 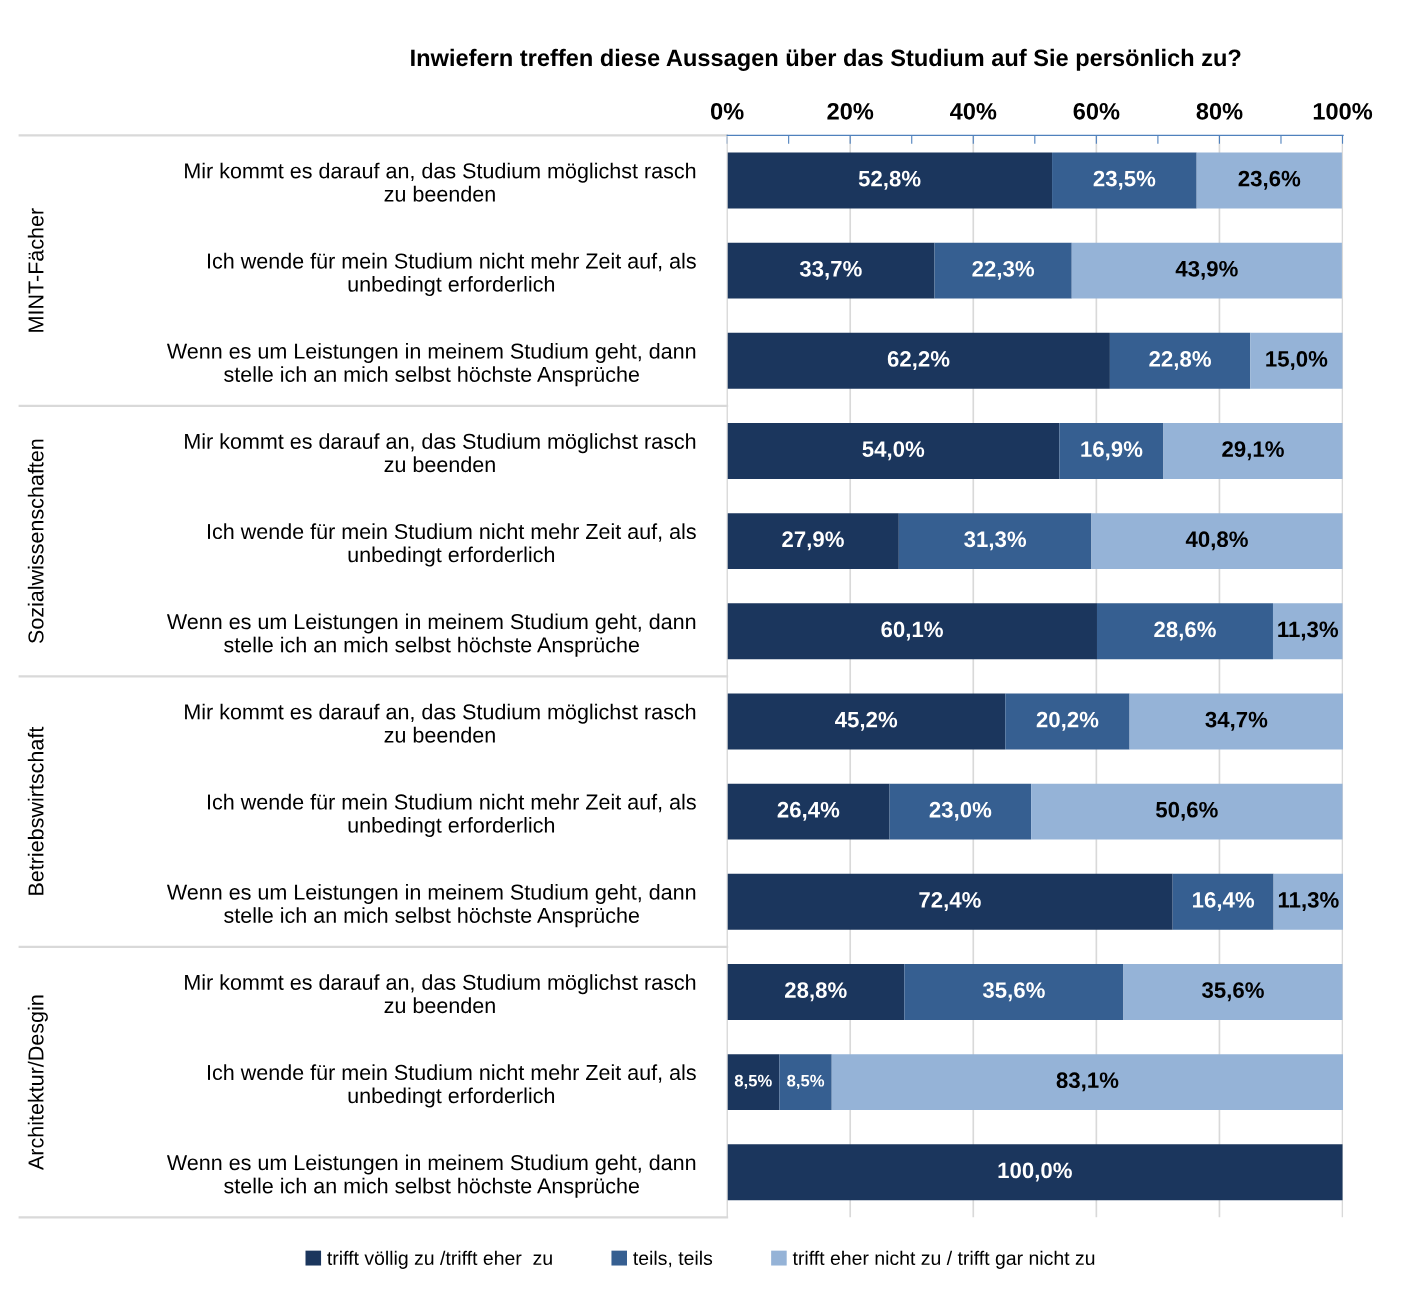 I want to click on chart-title: Inwiefern treffen diese Aussagen über das Studium auf Sie persönlich zu?, so click(x=826, y=59).